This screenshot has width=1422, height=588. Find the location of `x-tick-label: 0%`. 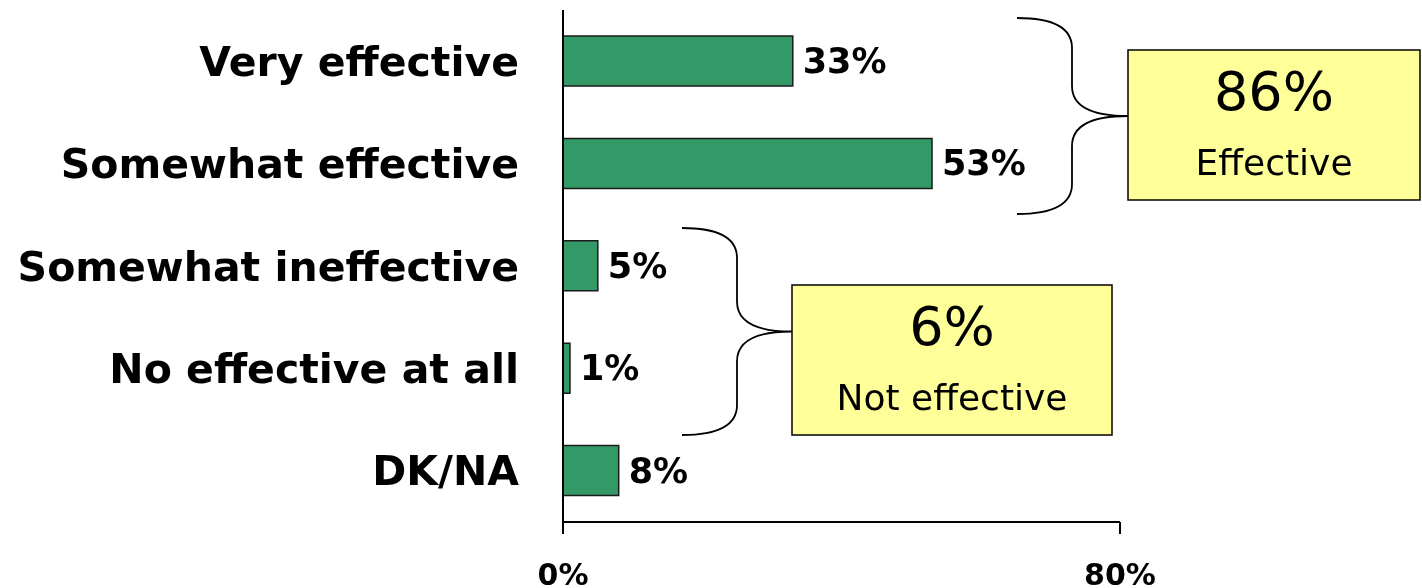

x-tick-label: 0% is located at coordinates (563, 572).